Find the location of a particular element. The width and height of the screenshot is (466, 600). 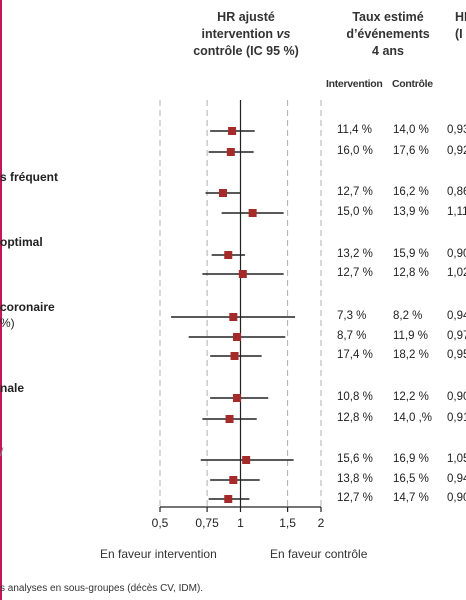

row-hr-value: 0,91 is located at coordinates (456, 418).